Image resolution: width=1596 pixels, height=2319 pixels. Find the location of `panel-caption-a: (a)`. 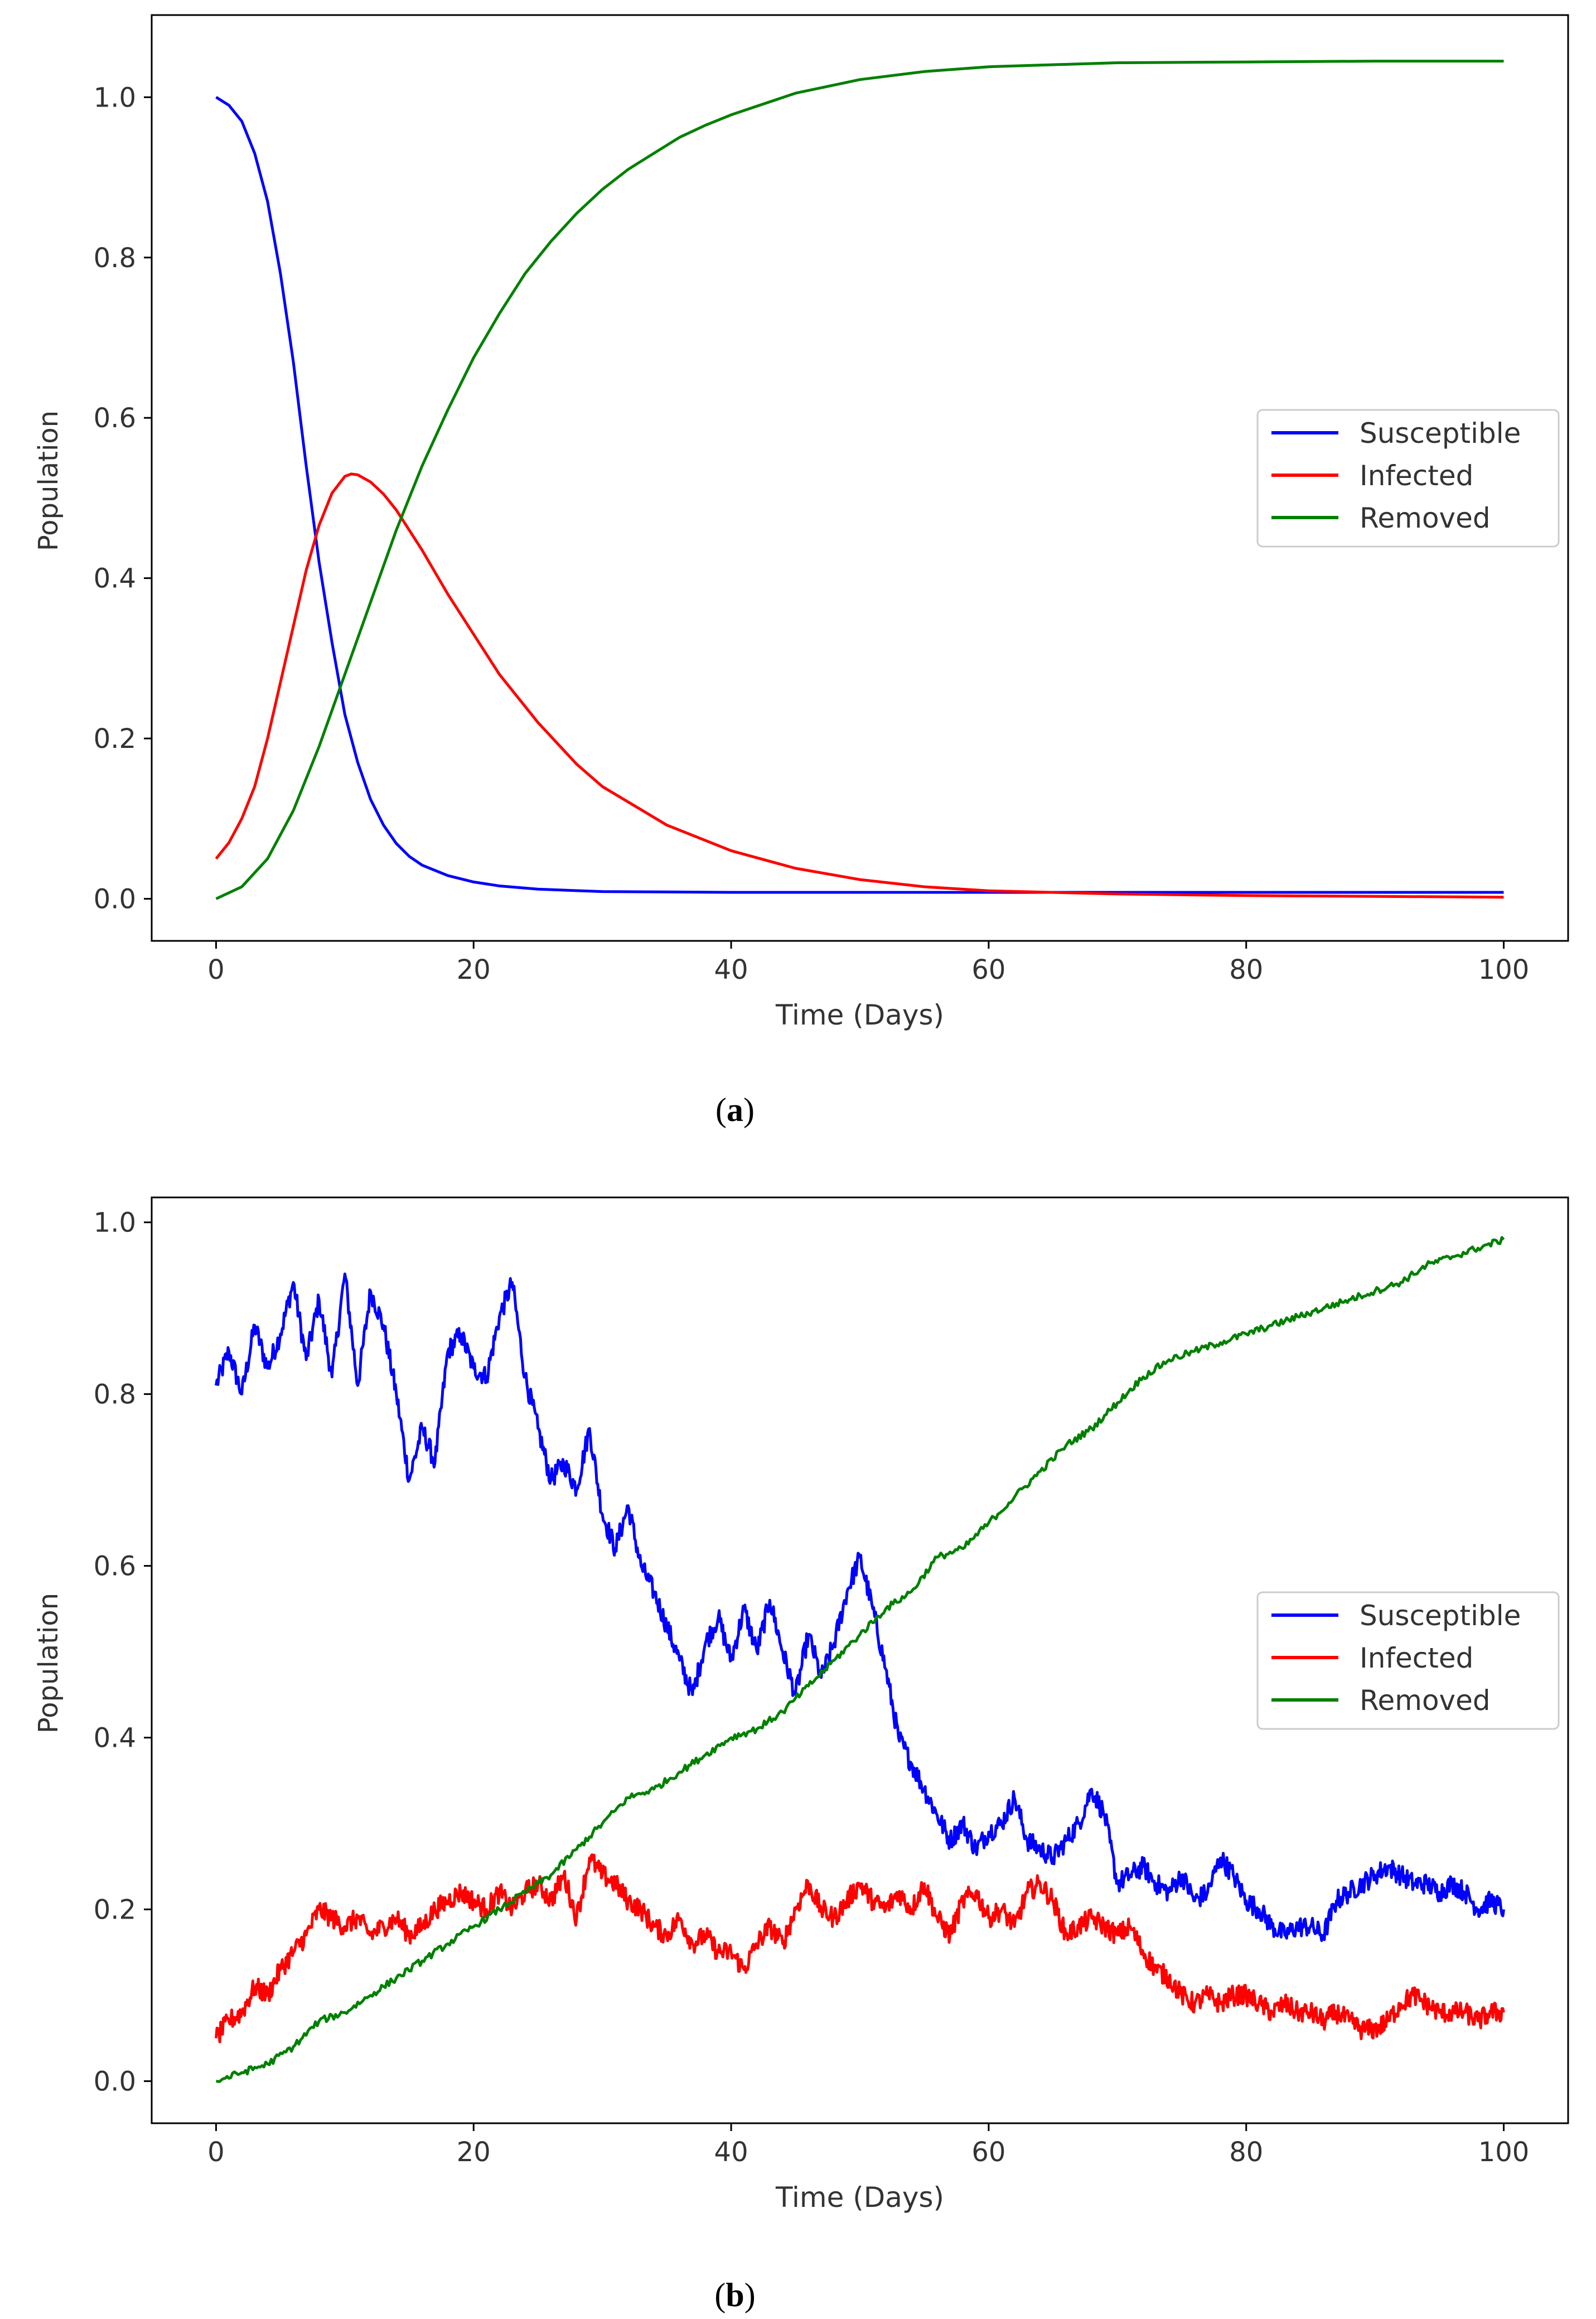

panel-caption-a: (a) is located at coordinates (735, 1109).